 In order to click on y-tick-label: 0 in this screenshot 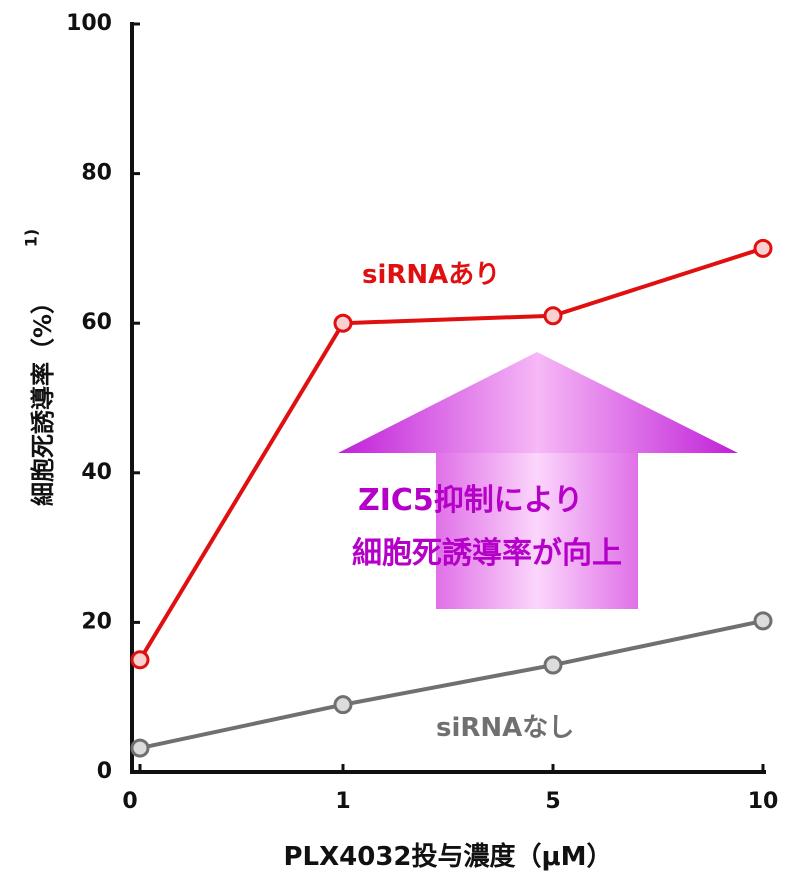, I will do `click(104, 771)`.